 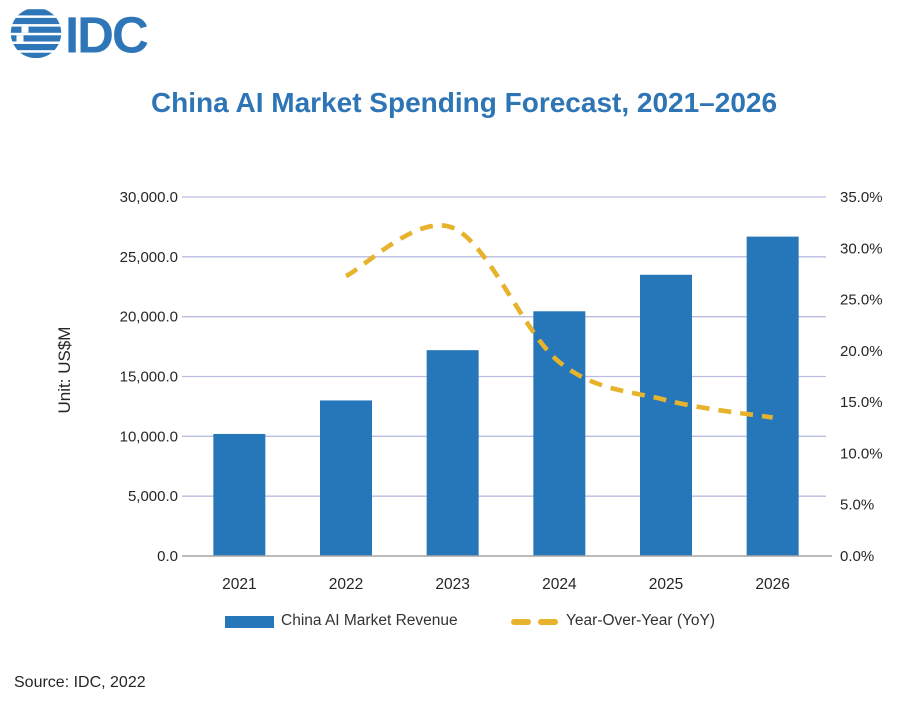 What do you see at coordinates (641, 620) in the screenshot?
I see `legend-label-yoy: Year-Over-Year (YoY)` at bounding box center [641, 620].